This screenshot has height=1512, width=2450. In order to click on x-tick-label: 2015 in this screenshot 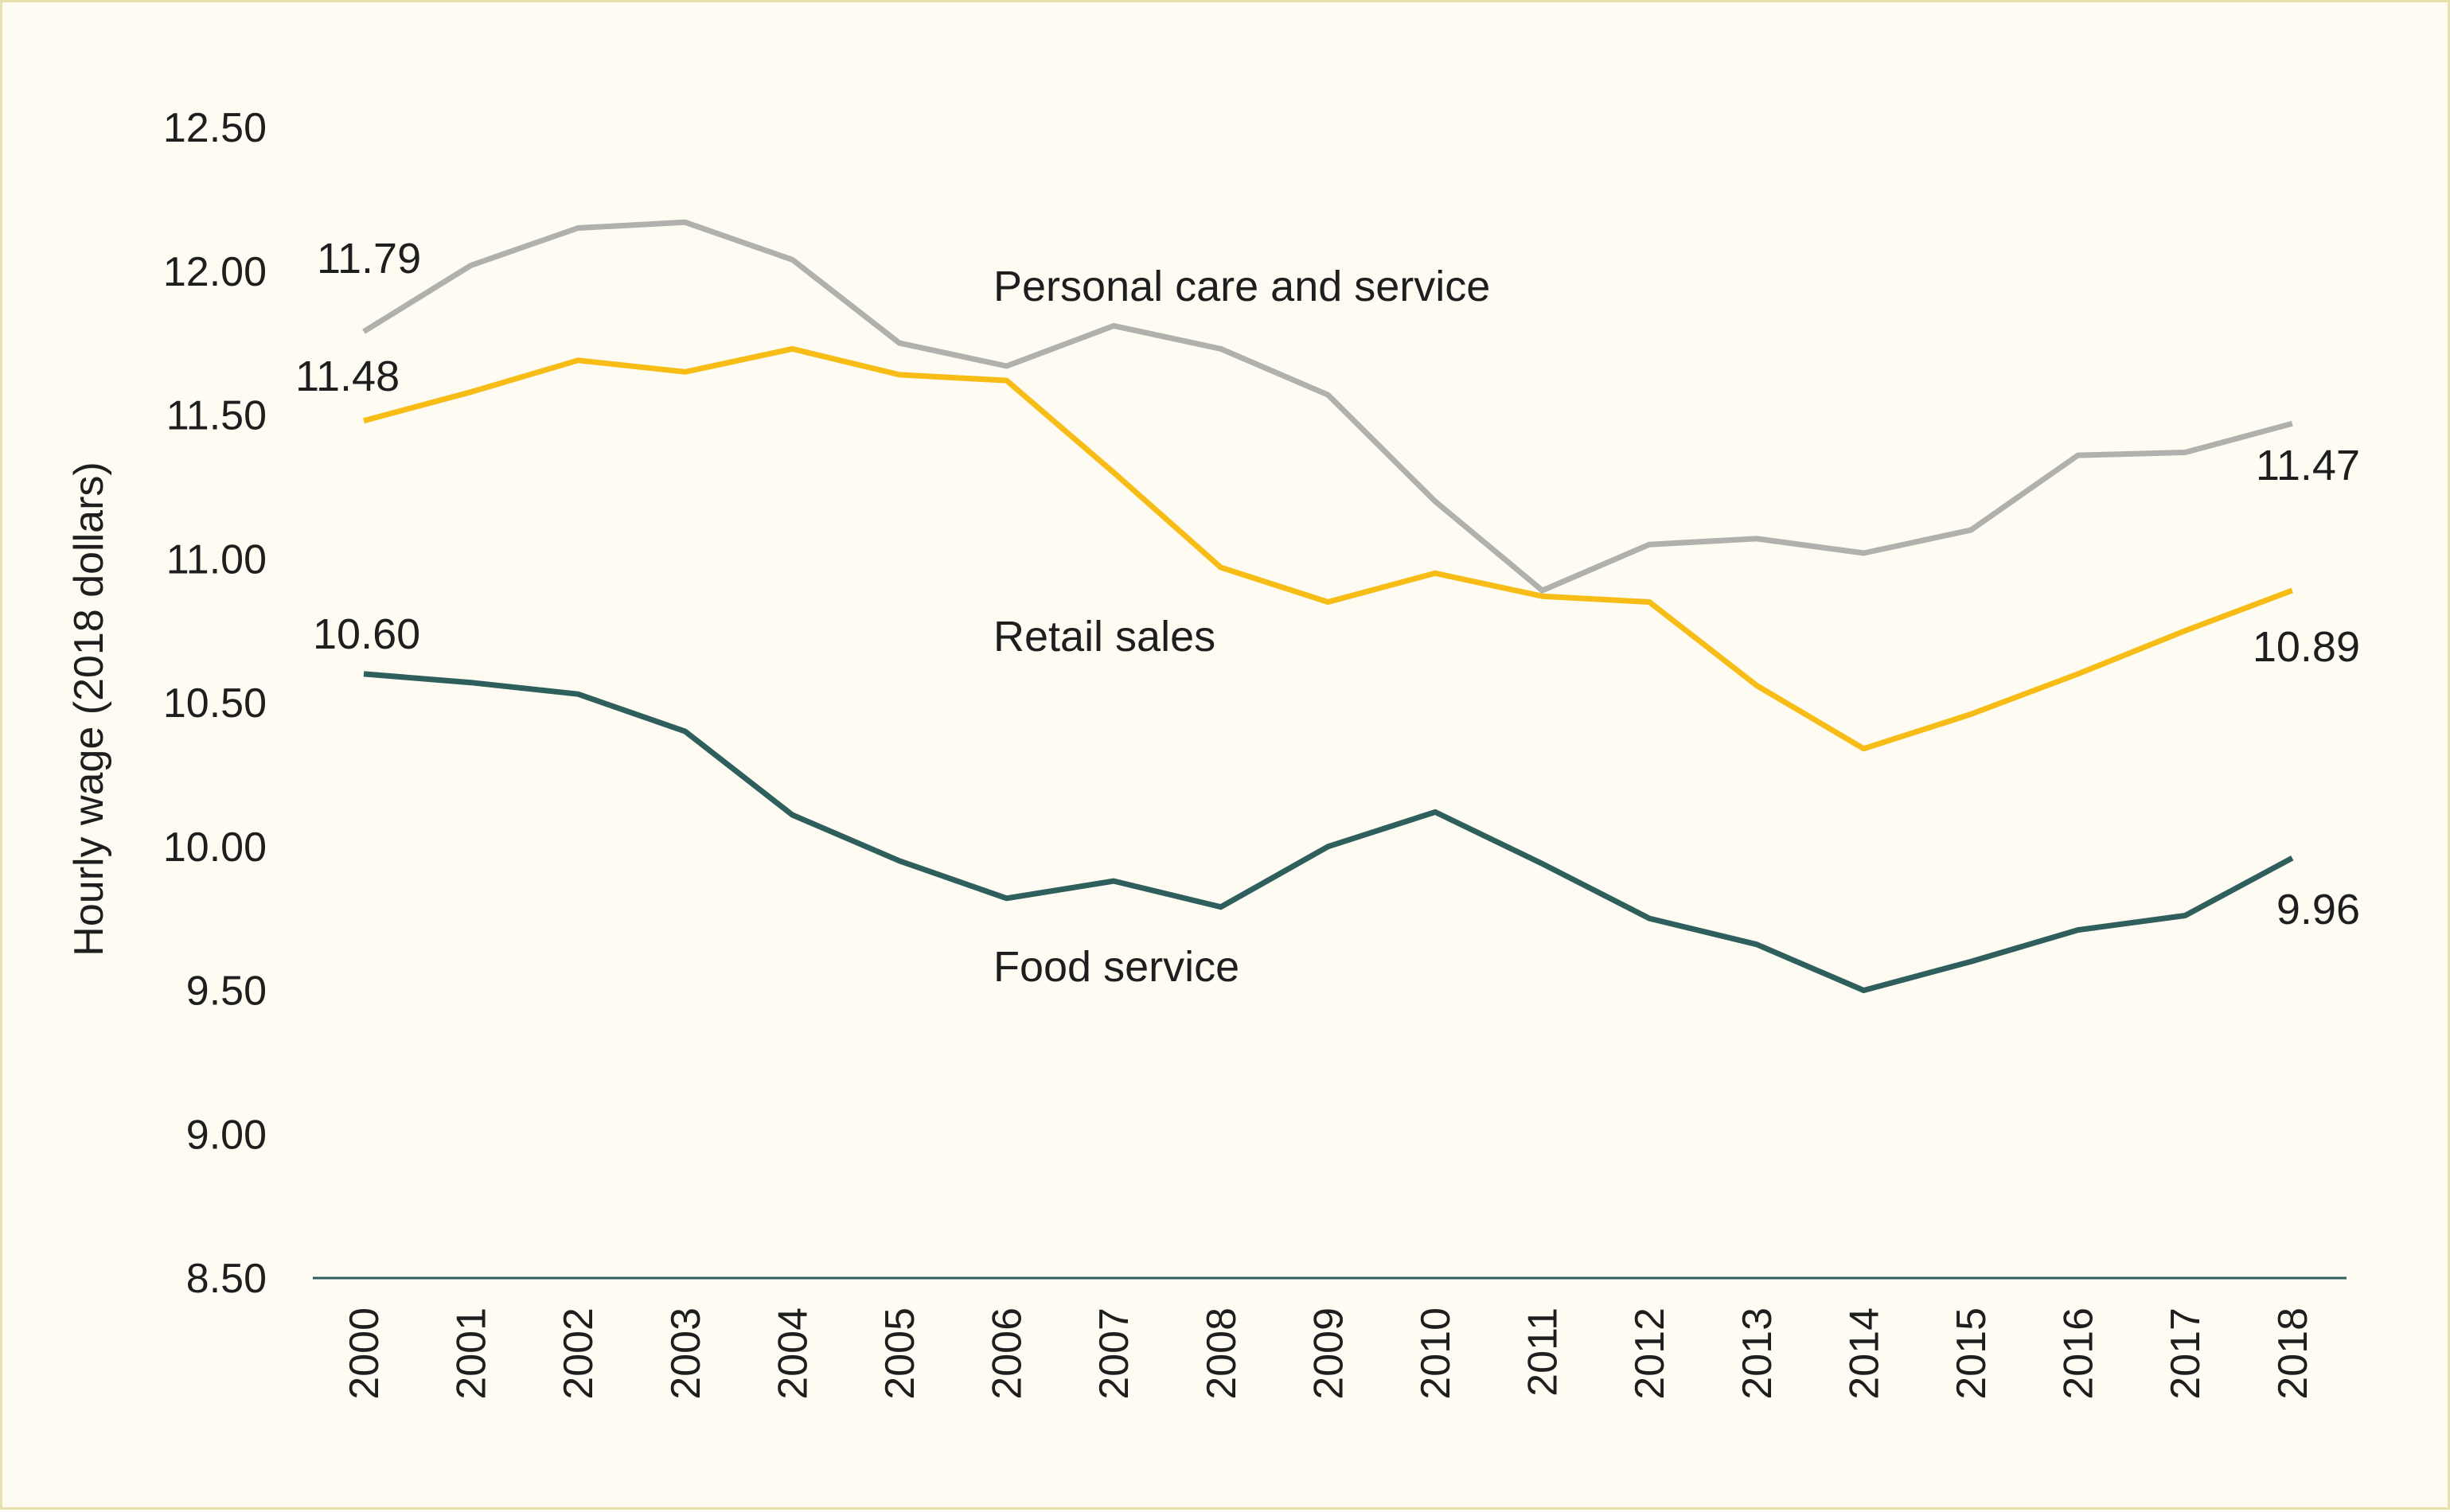, I will do `click(1972, 1353)`.